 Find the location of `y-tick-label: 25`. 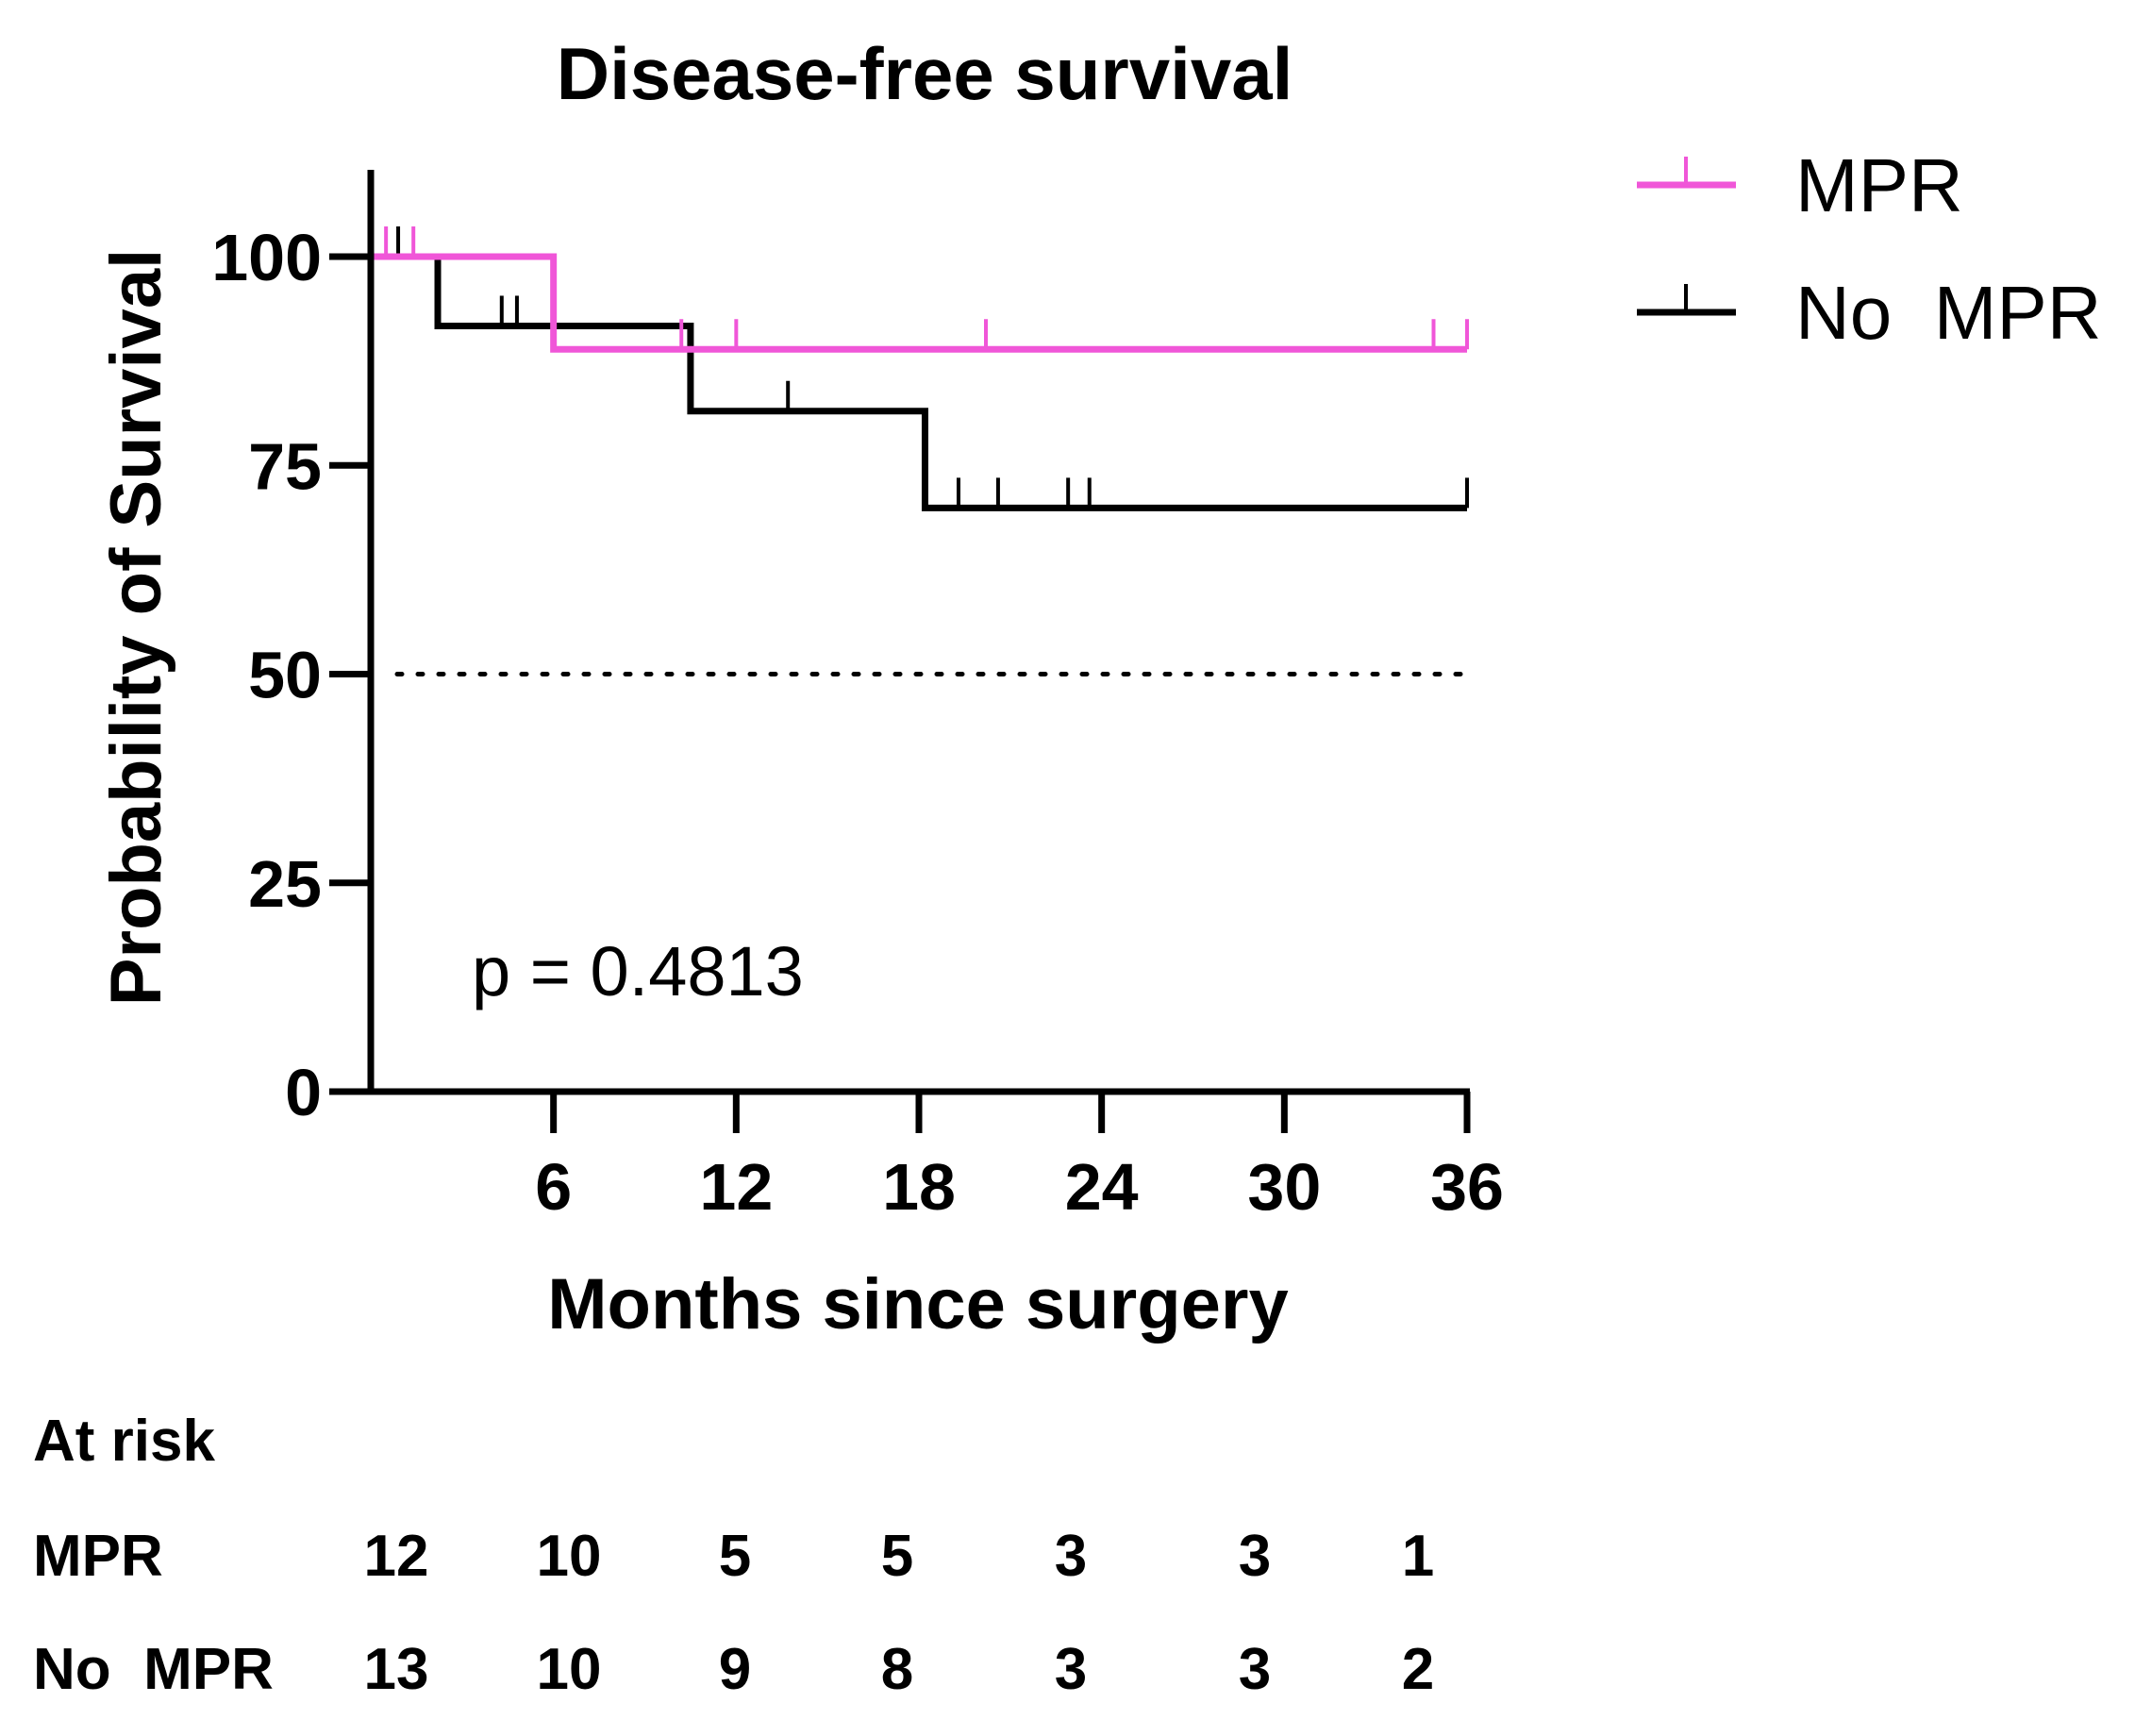

y-tick-label: 25 is located at coordinates (285, 884).